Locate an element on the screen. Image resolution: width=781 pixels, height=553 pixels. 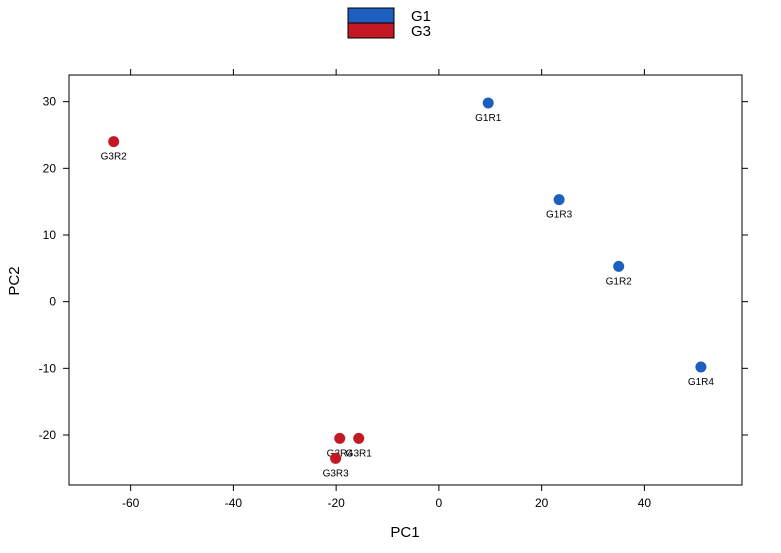
point-label-g3r2: G3R2 is located at coordinates (114, 157).